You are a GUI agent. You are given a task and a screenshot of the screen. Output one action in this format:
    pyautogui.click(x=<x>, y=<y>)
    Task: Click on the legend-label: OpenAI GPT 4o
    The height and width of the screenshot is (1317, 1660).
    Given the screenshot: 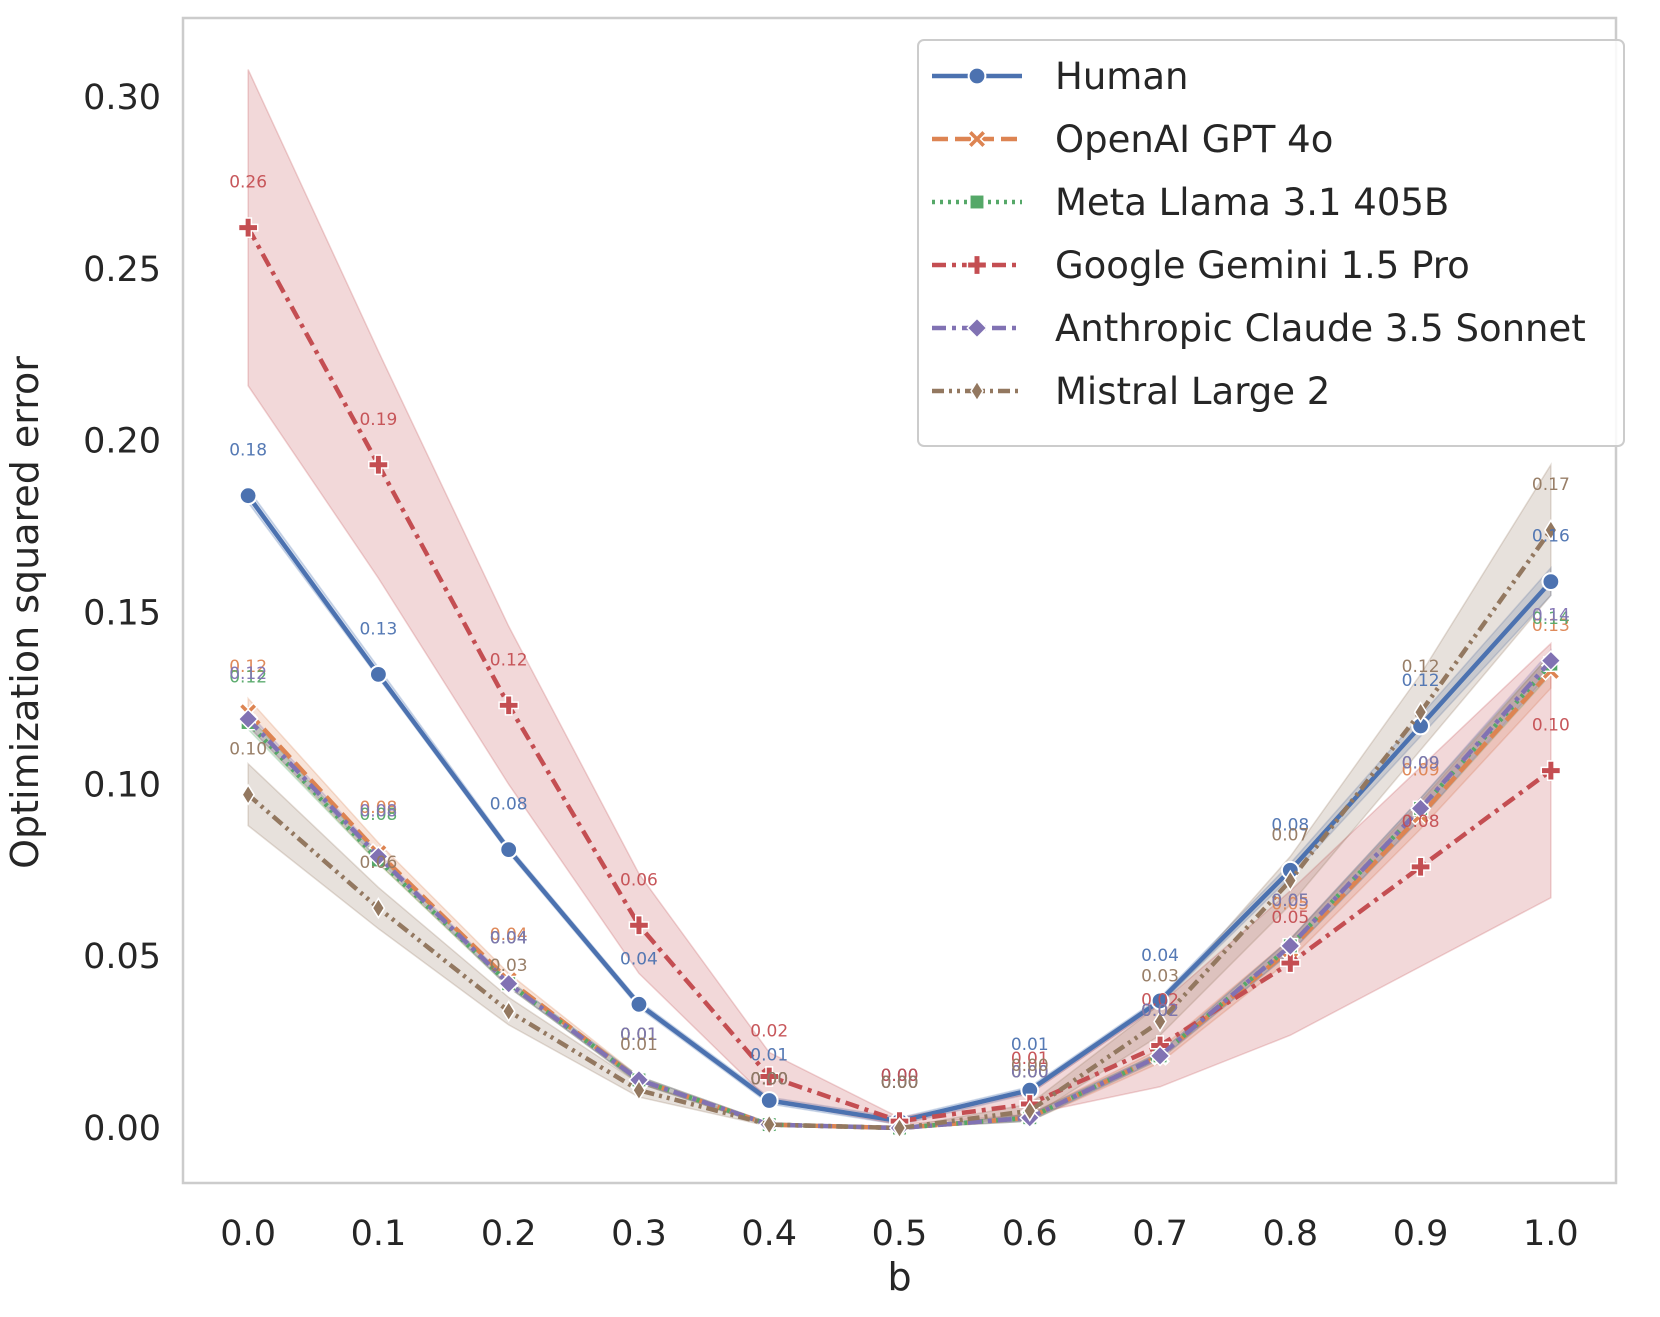 What is the action you would take?
    pyautogui.click(x=1194, y=139)
    